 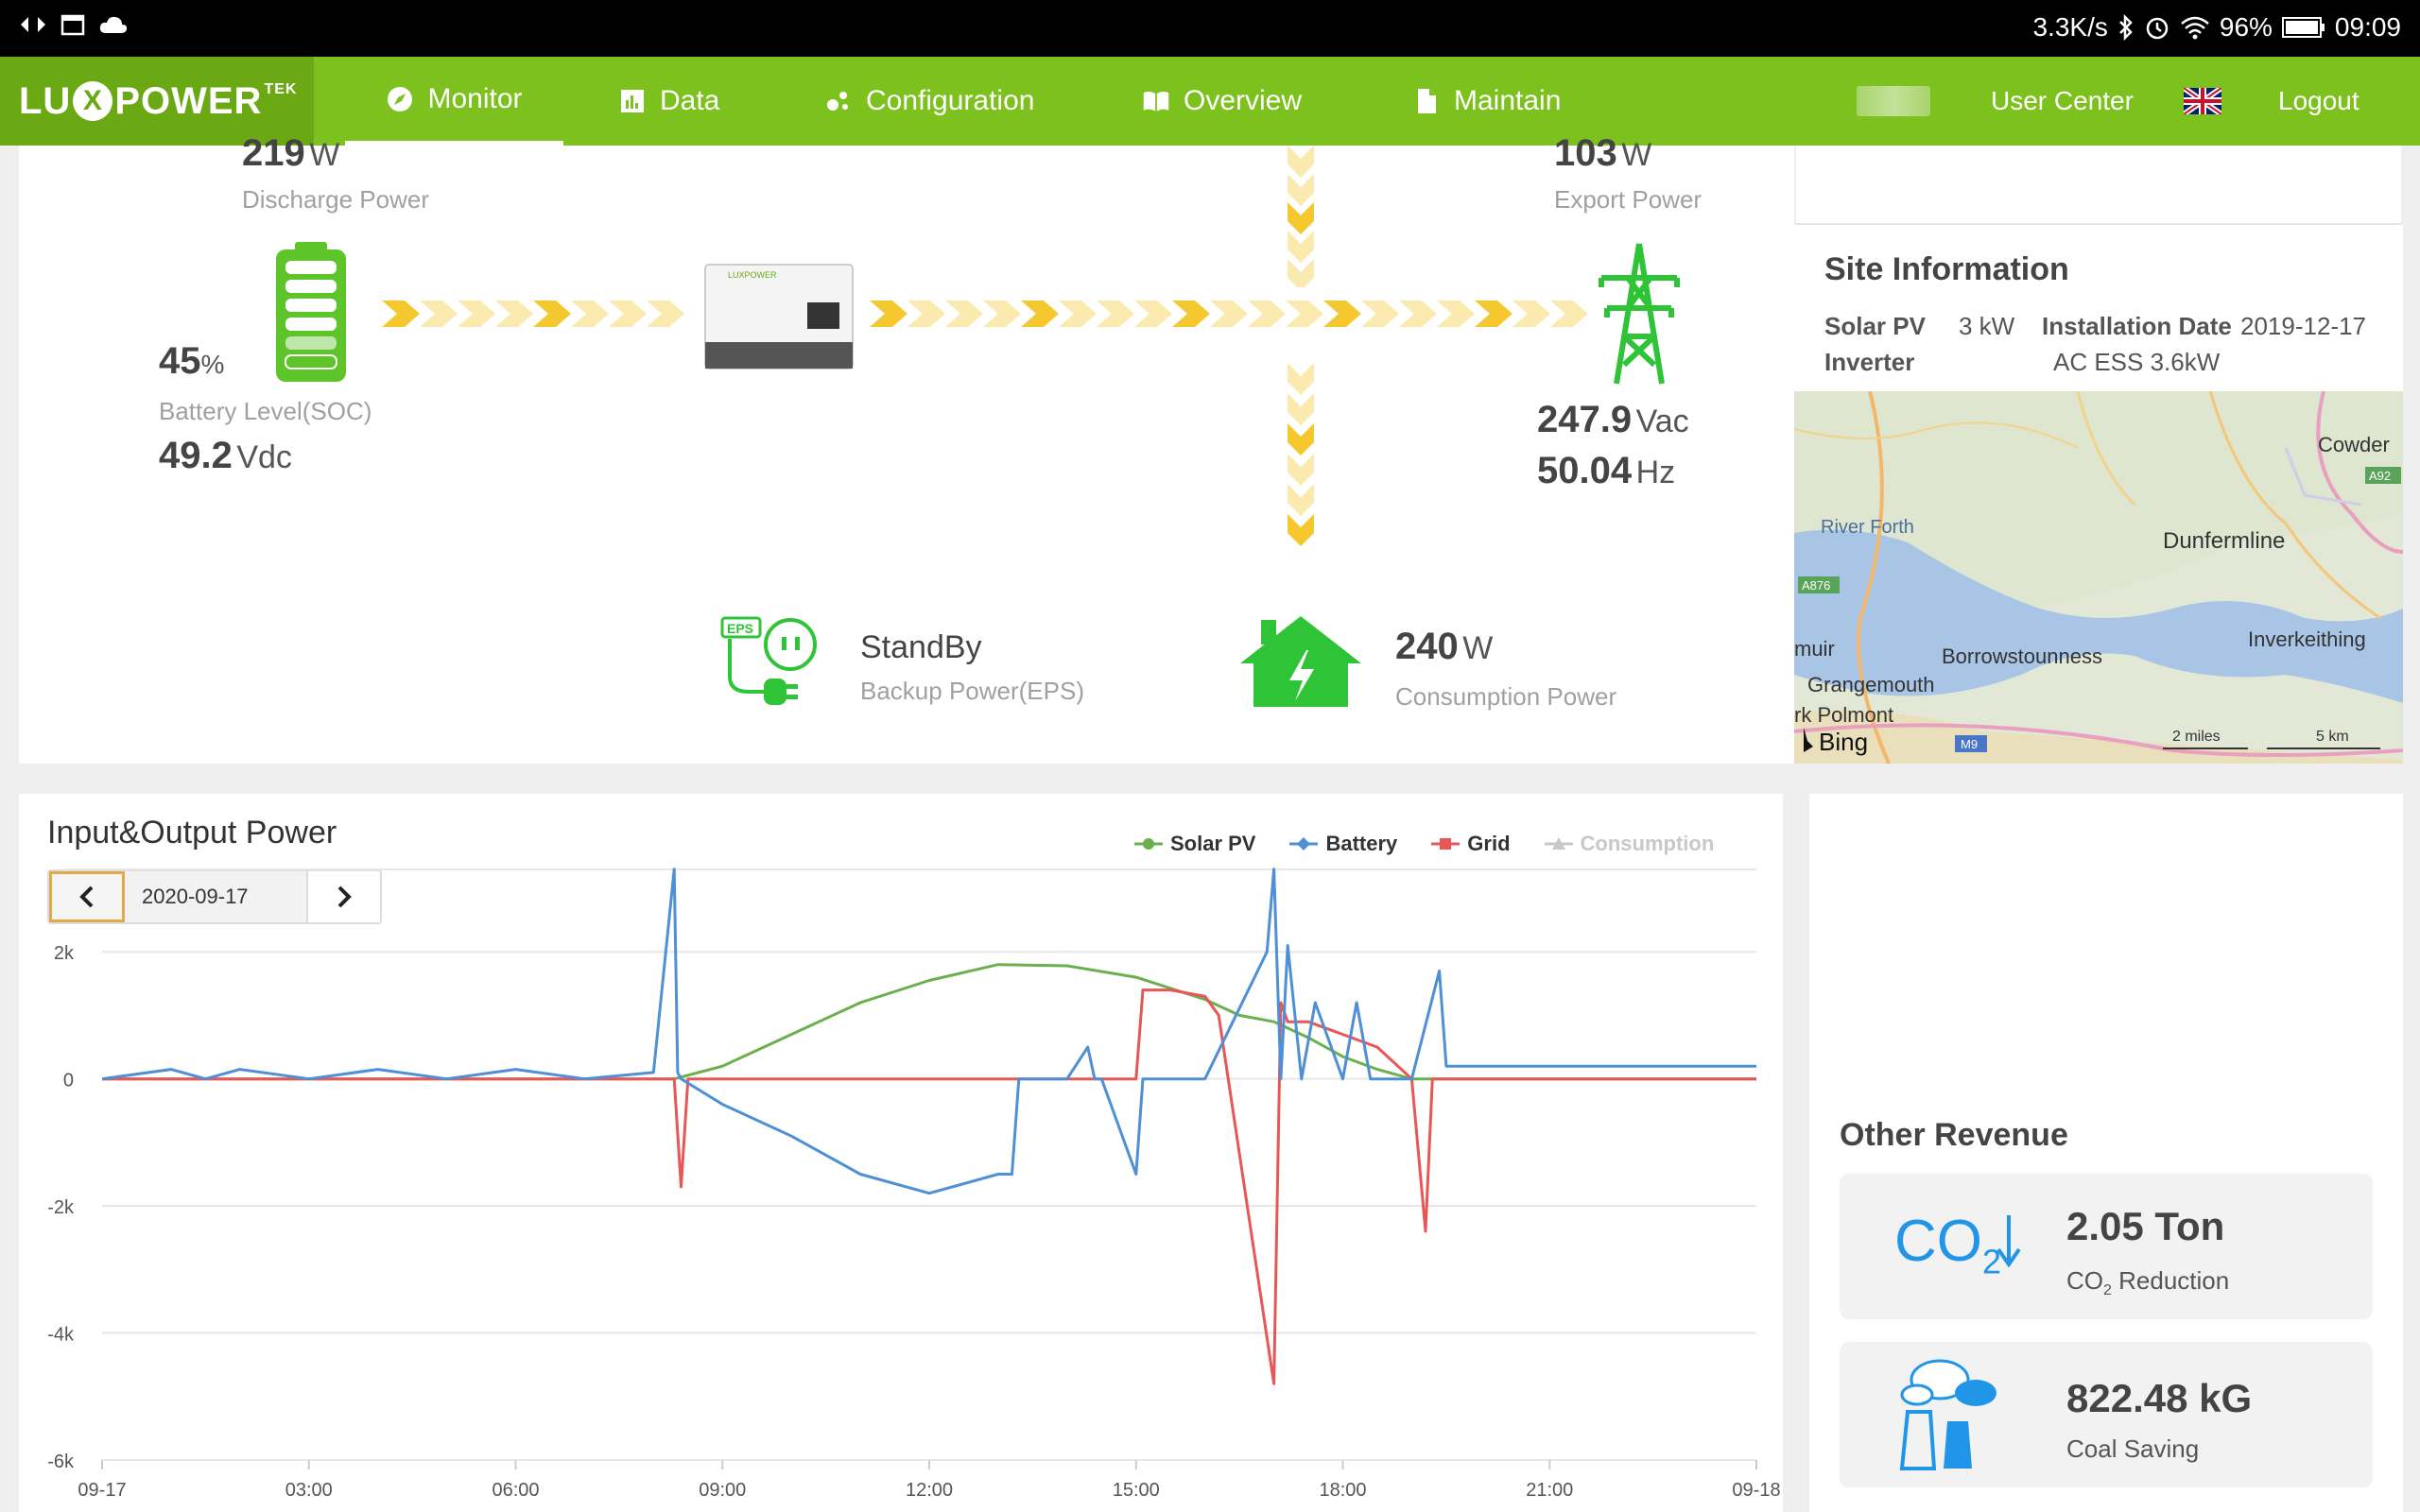 What do you see at coordinates (1549, 1490) in the screenshot?
I see `x-tick-label: 21:00` at bounding box center [1549, 1490].